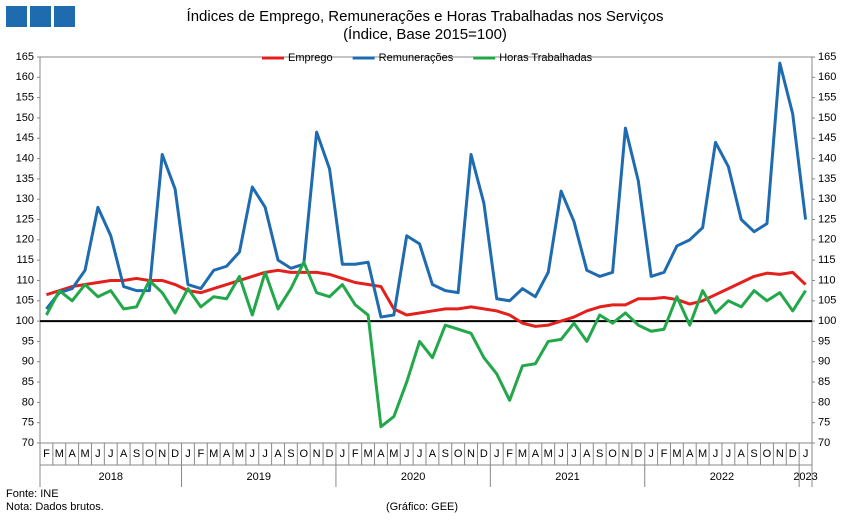 The height and width of the screenshot is (520, 851). I want to click on y-tick-label: 125, so click(25, 219).